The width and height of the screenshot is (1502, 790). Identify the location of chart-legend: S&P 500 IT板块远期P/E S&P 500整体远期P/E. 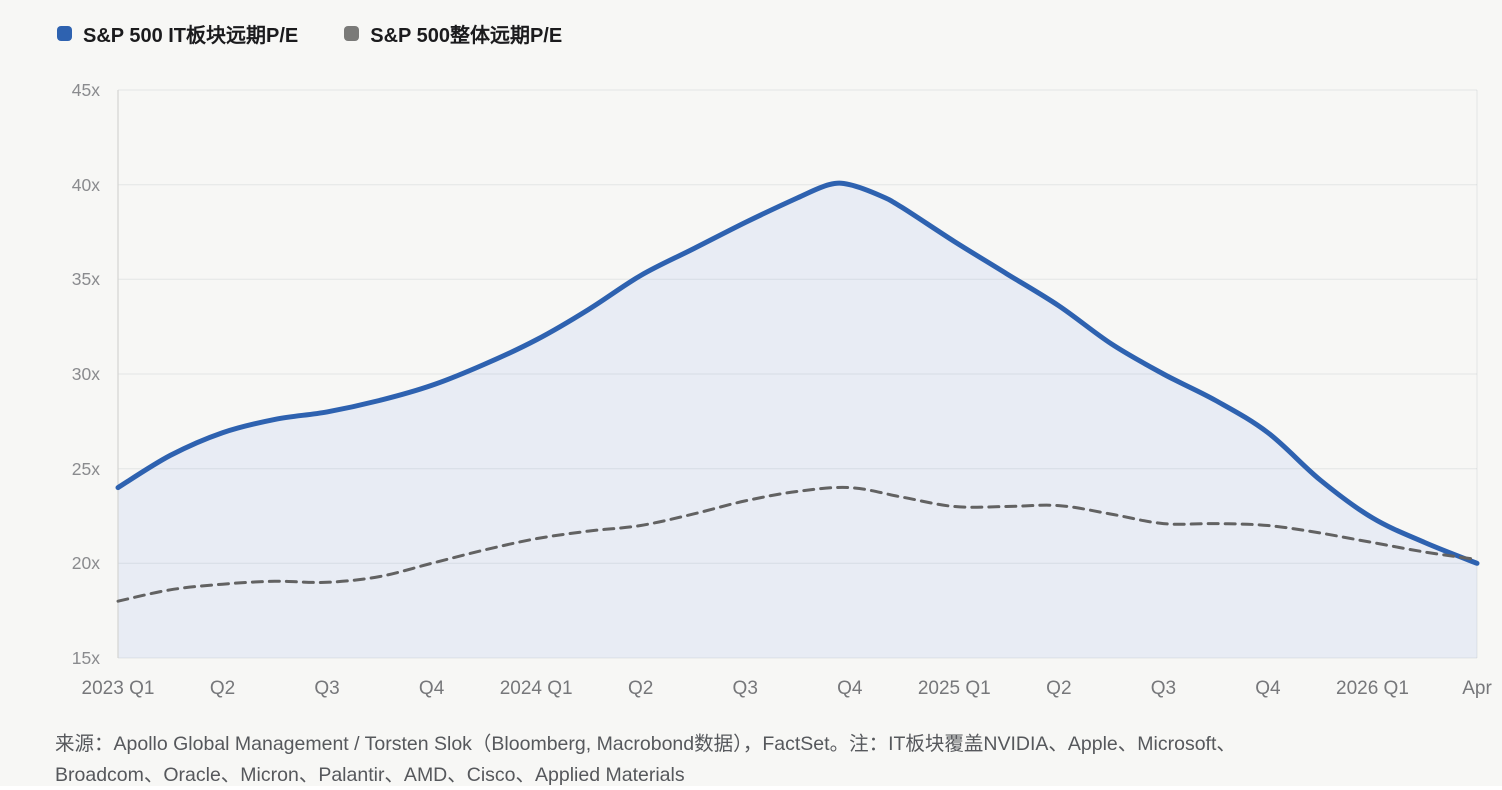
(309, 33).